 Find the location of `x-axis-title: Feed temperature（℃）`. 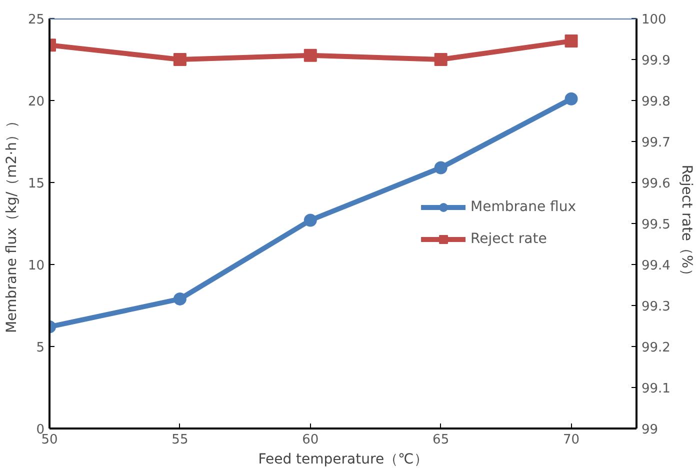

x-axis-title: Feed temperature（℃） is located at coordinates (343, 460).